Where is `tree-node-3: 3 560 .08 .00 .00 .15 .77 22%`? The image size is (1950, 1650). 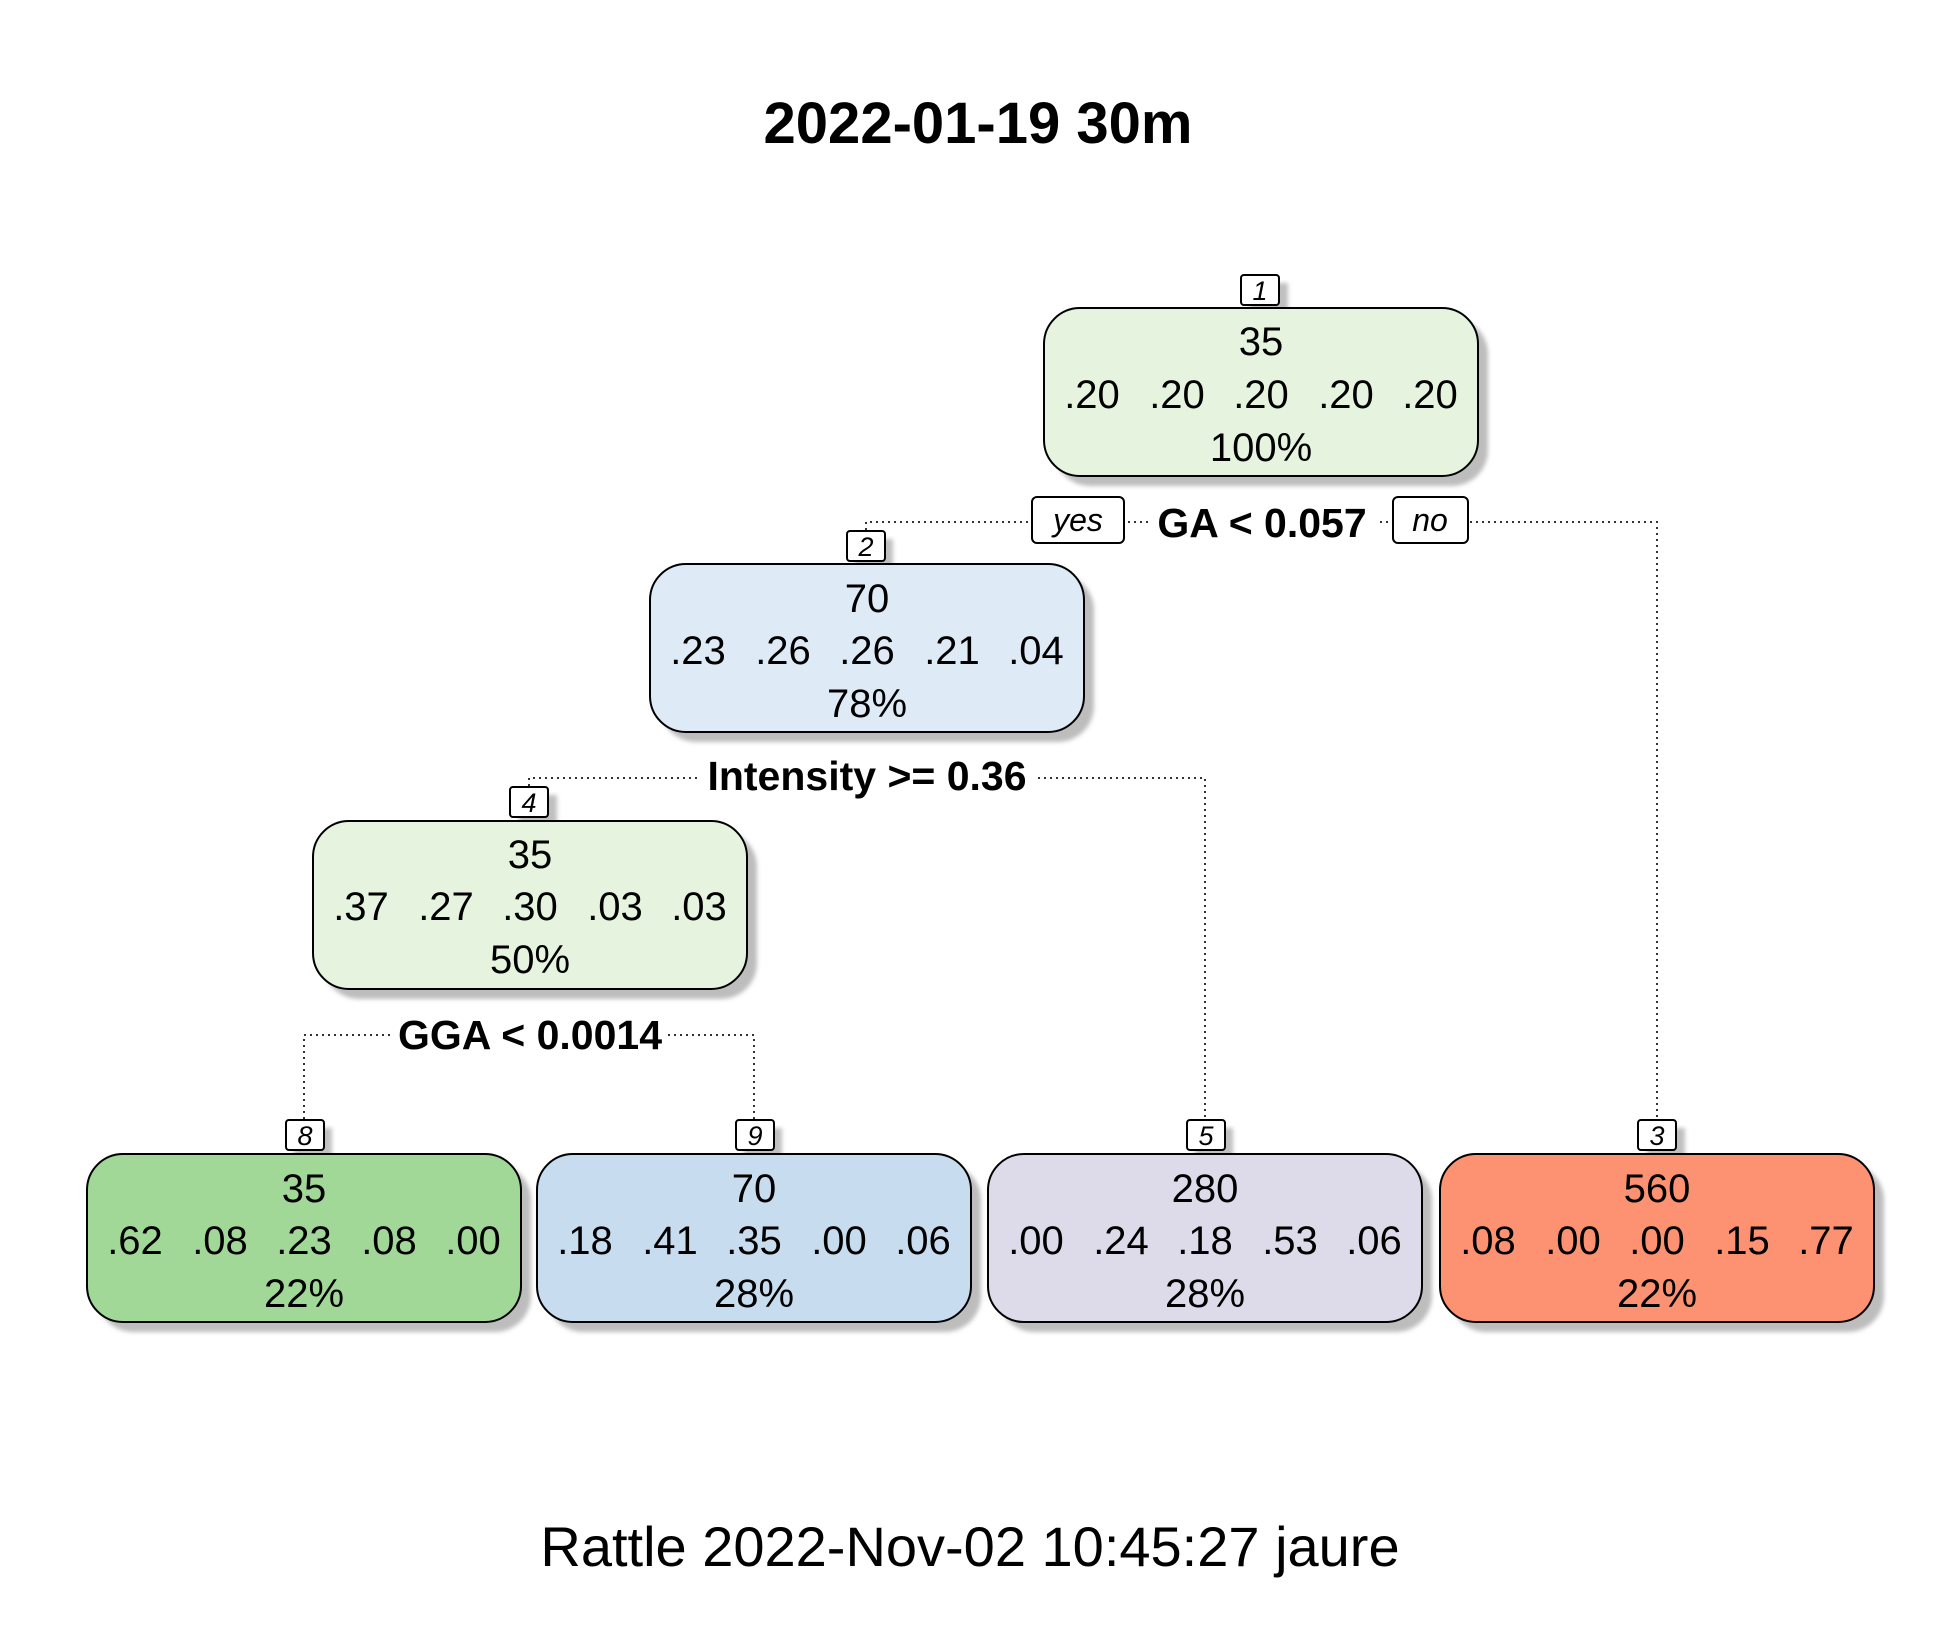 tree-node-3: 3 560 .08 .00 .00 .15 .77 22% is located at coordinates (1661, 1225).